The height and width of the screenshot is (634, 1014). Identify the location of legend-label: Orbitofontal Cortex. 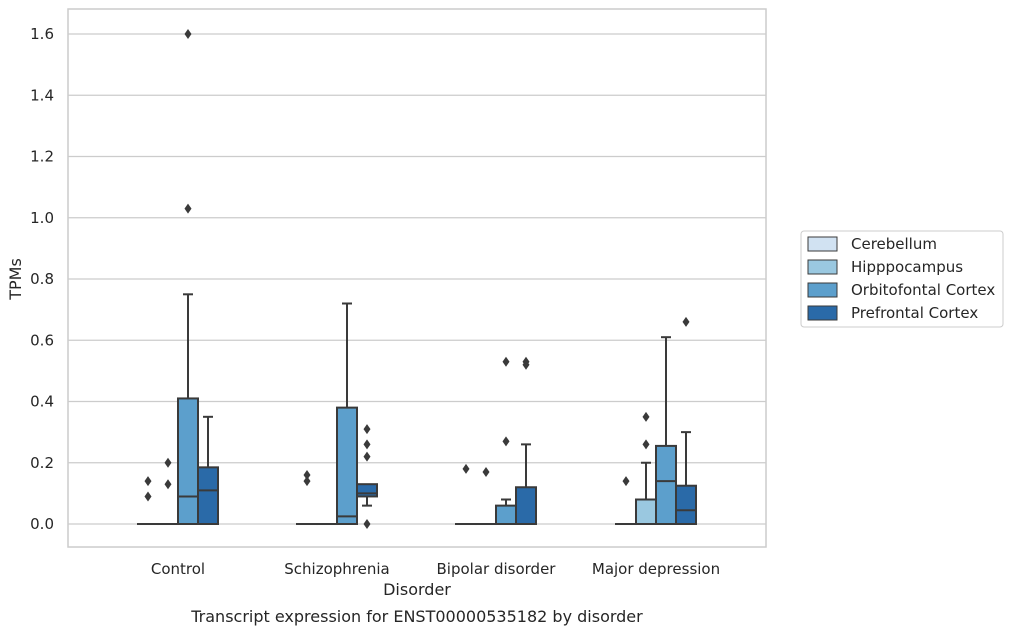
(923, 290).